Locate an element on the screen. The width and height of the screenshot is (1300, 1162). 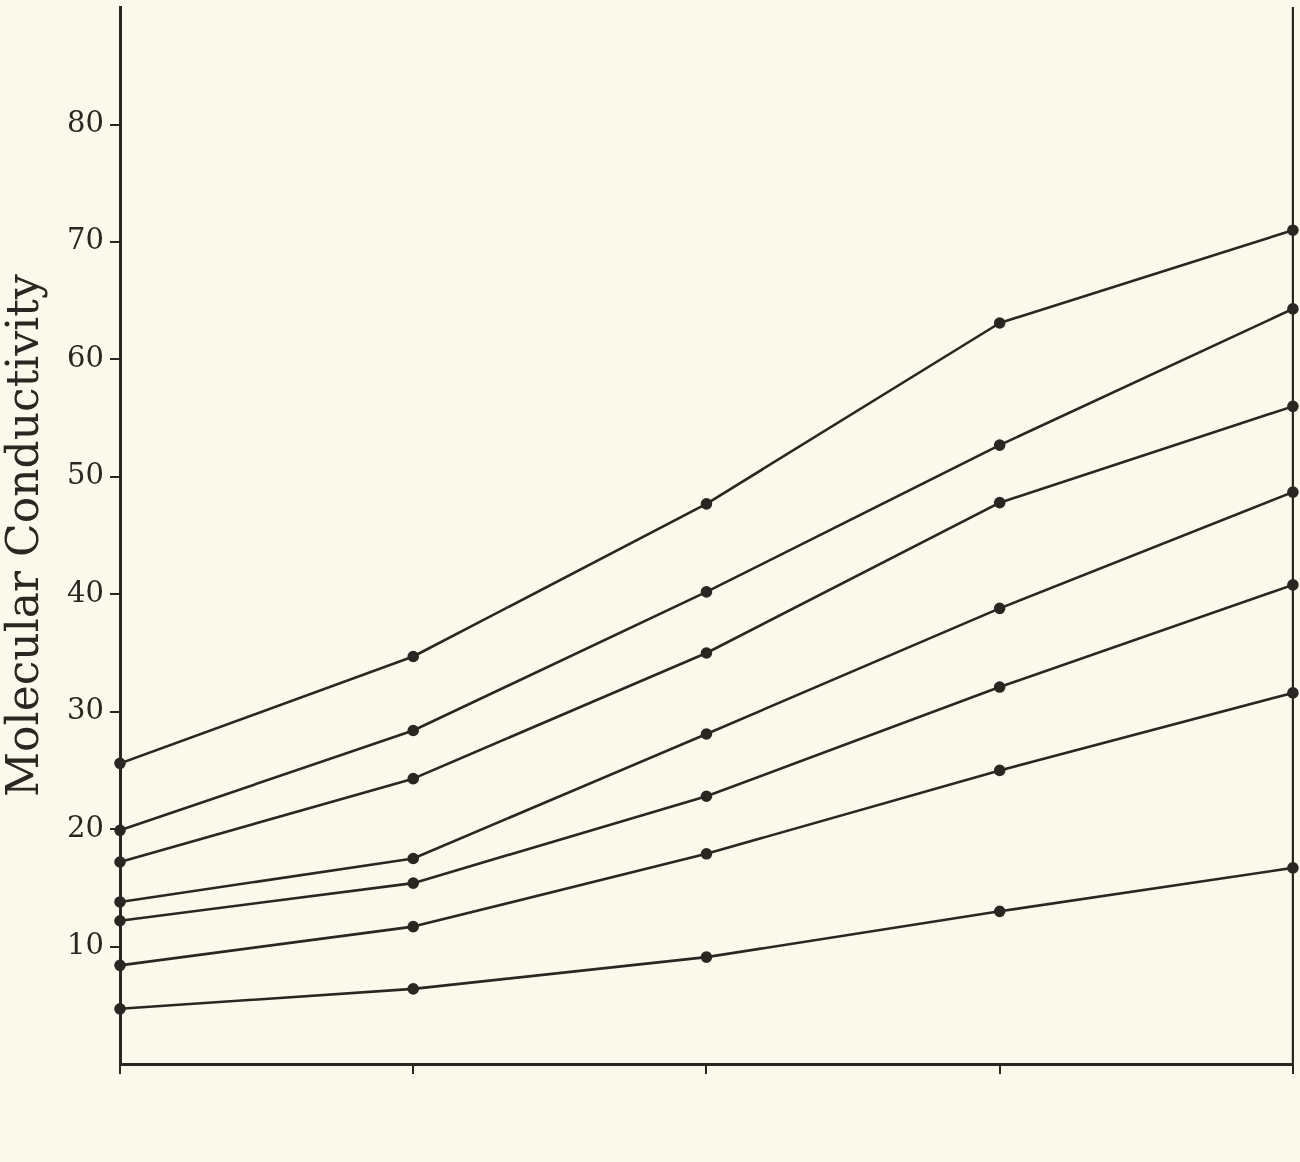
y-tick-label: 10 is located at coordinates (85, 944).